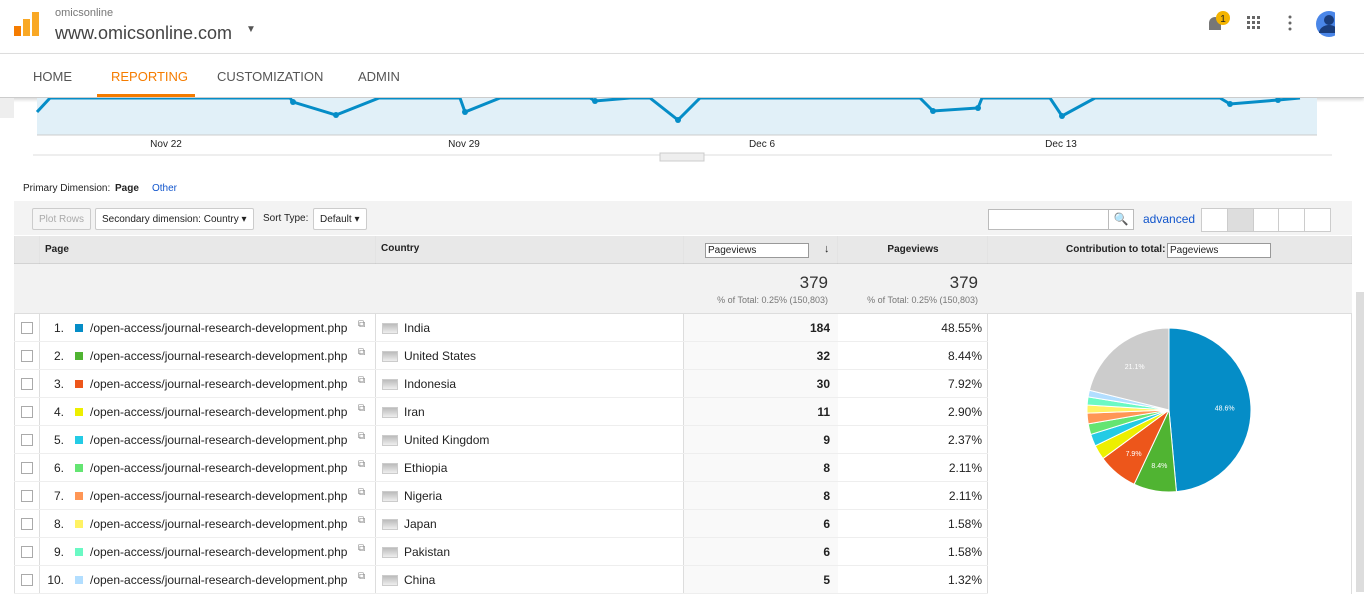  I want to click on pageviews-column-bg, so click(761, 454).